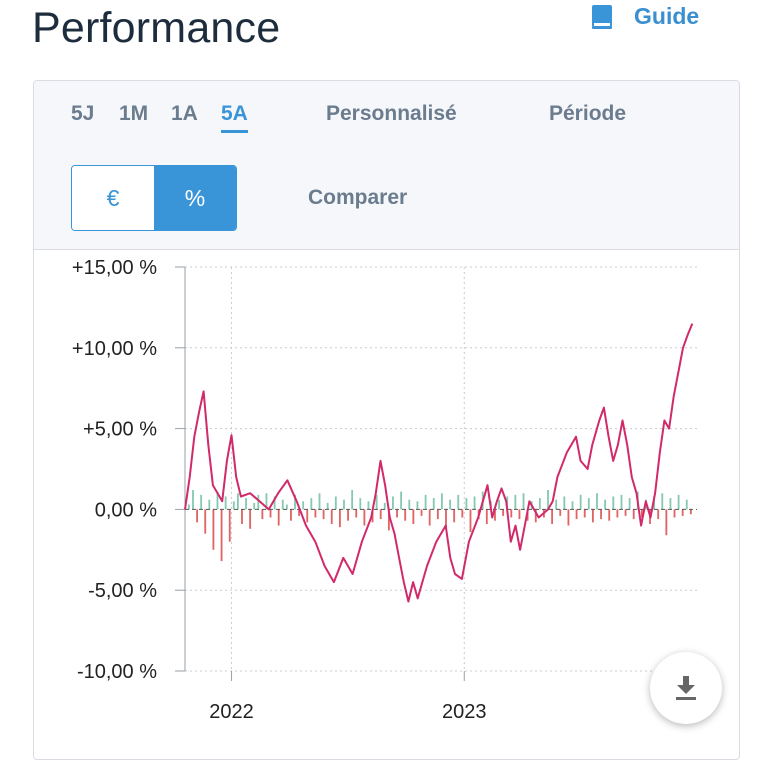 The height and width of the screenshot is (767, 765). Describe the element at coordinates (588, 113) in the screenshot. I see `tab-periode: Période` at that location.